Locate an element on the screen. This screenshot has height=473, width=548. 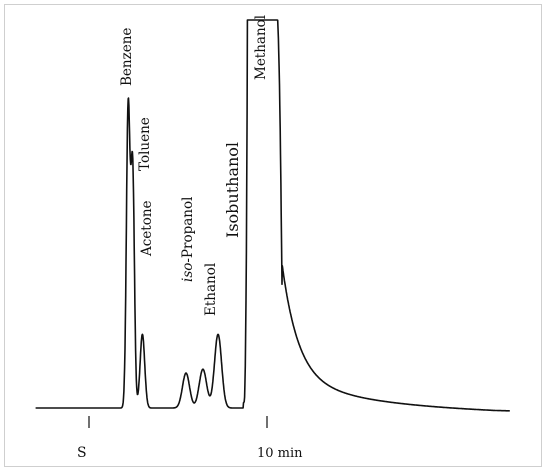
peak-label-isobuthanol: Isobuthanol is located at coordinates (232, 190).